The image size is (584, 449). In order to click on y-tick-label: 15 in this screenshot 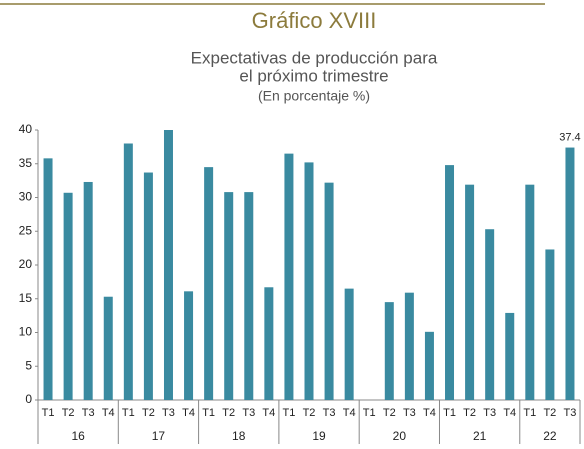, I will do `click(26, 298)`.